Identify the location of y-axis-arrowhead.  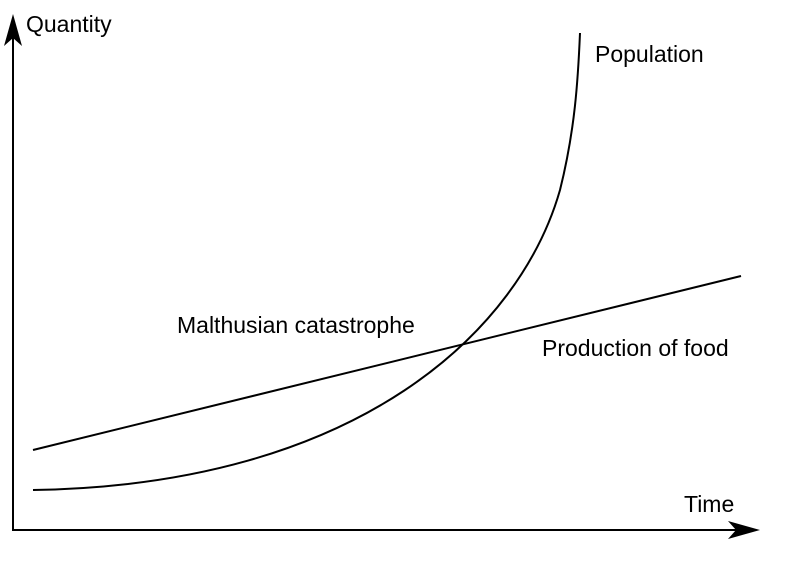
(13, 30).